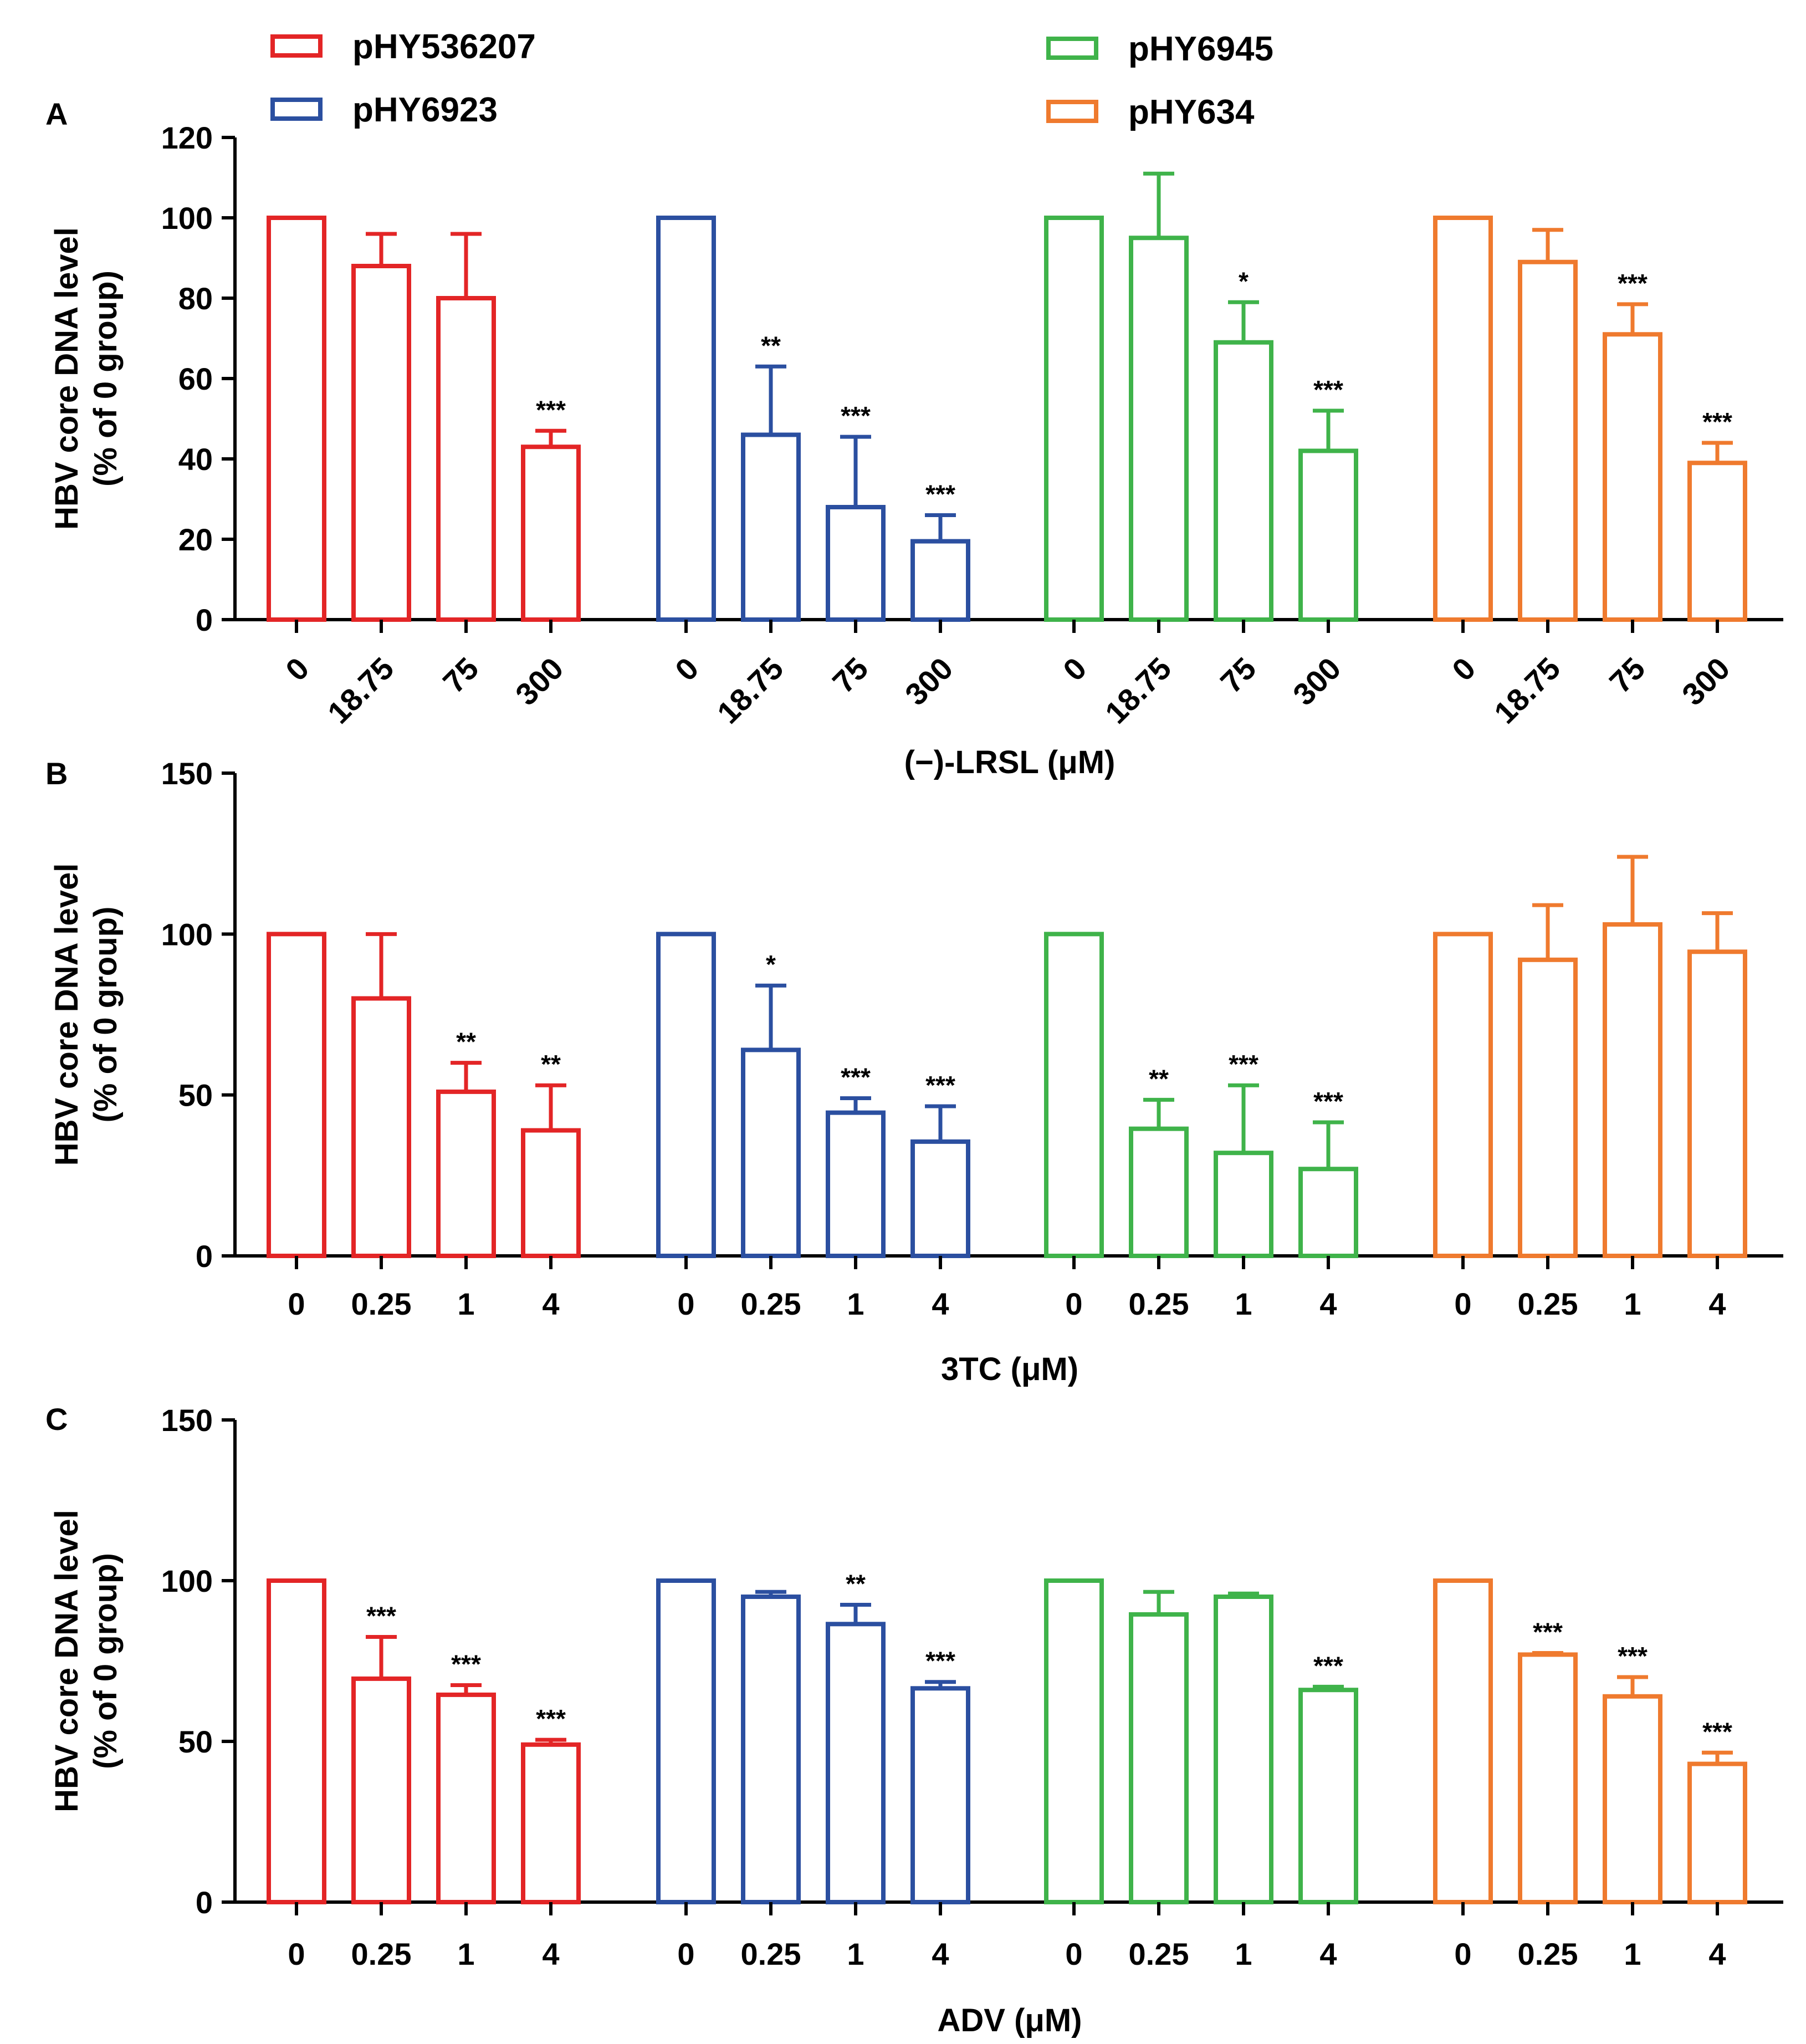 Image resolution: width=1806 pixels, height=2044 pixels. Describe the element at coordinates (1244, 281) in the screenshot. I see `significance-stars: *` at that location.